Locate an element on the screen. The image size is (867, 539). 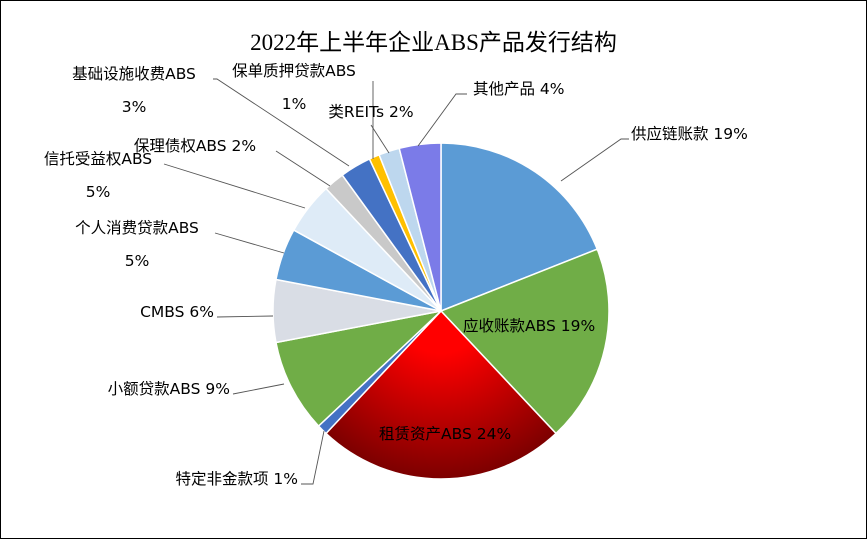
data-label-10: 保单质押贷款ABS 1% is located at coordinates (294, 87).